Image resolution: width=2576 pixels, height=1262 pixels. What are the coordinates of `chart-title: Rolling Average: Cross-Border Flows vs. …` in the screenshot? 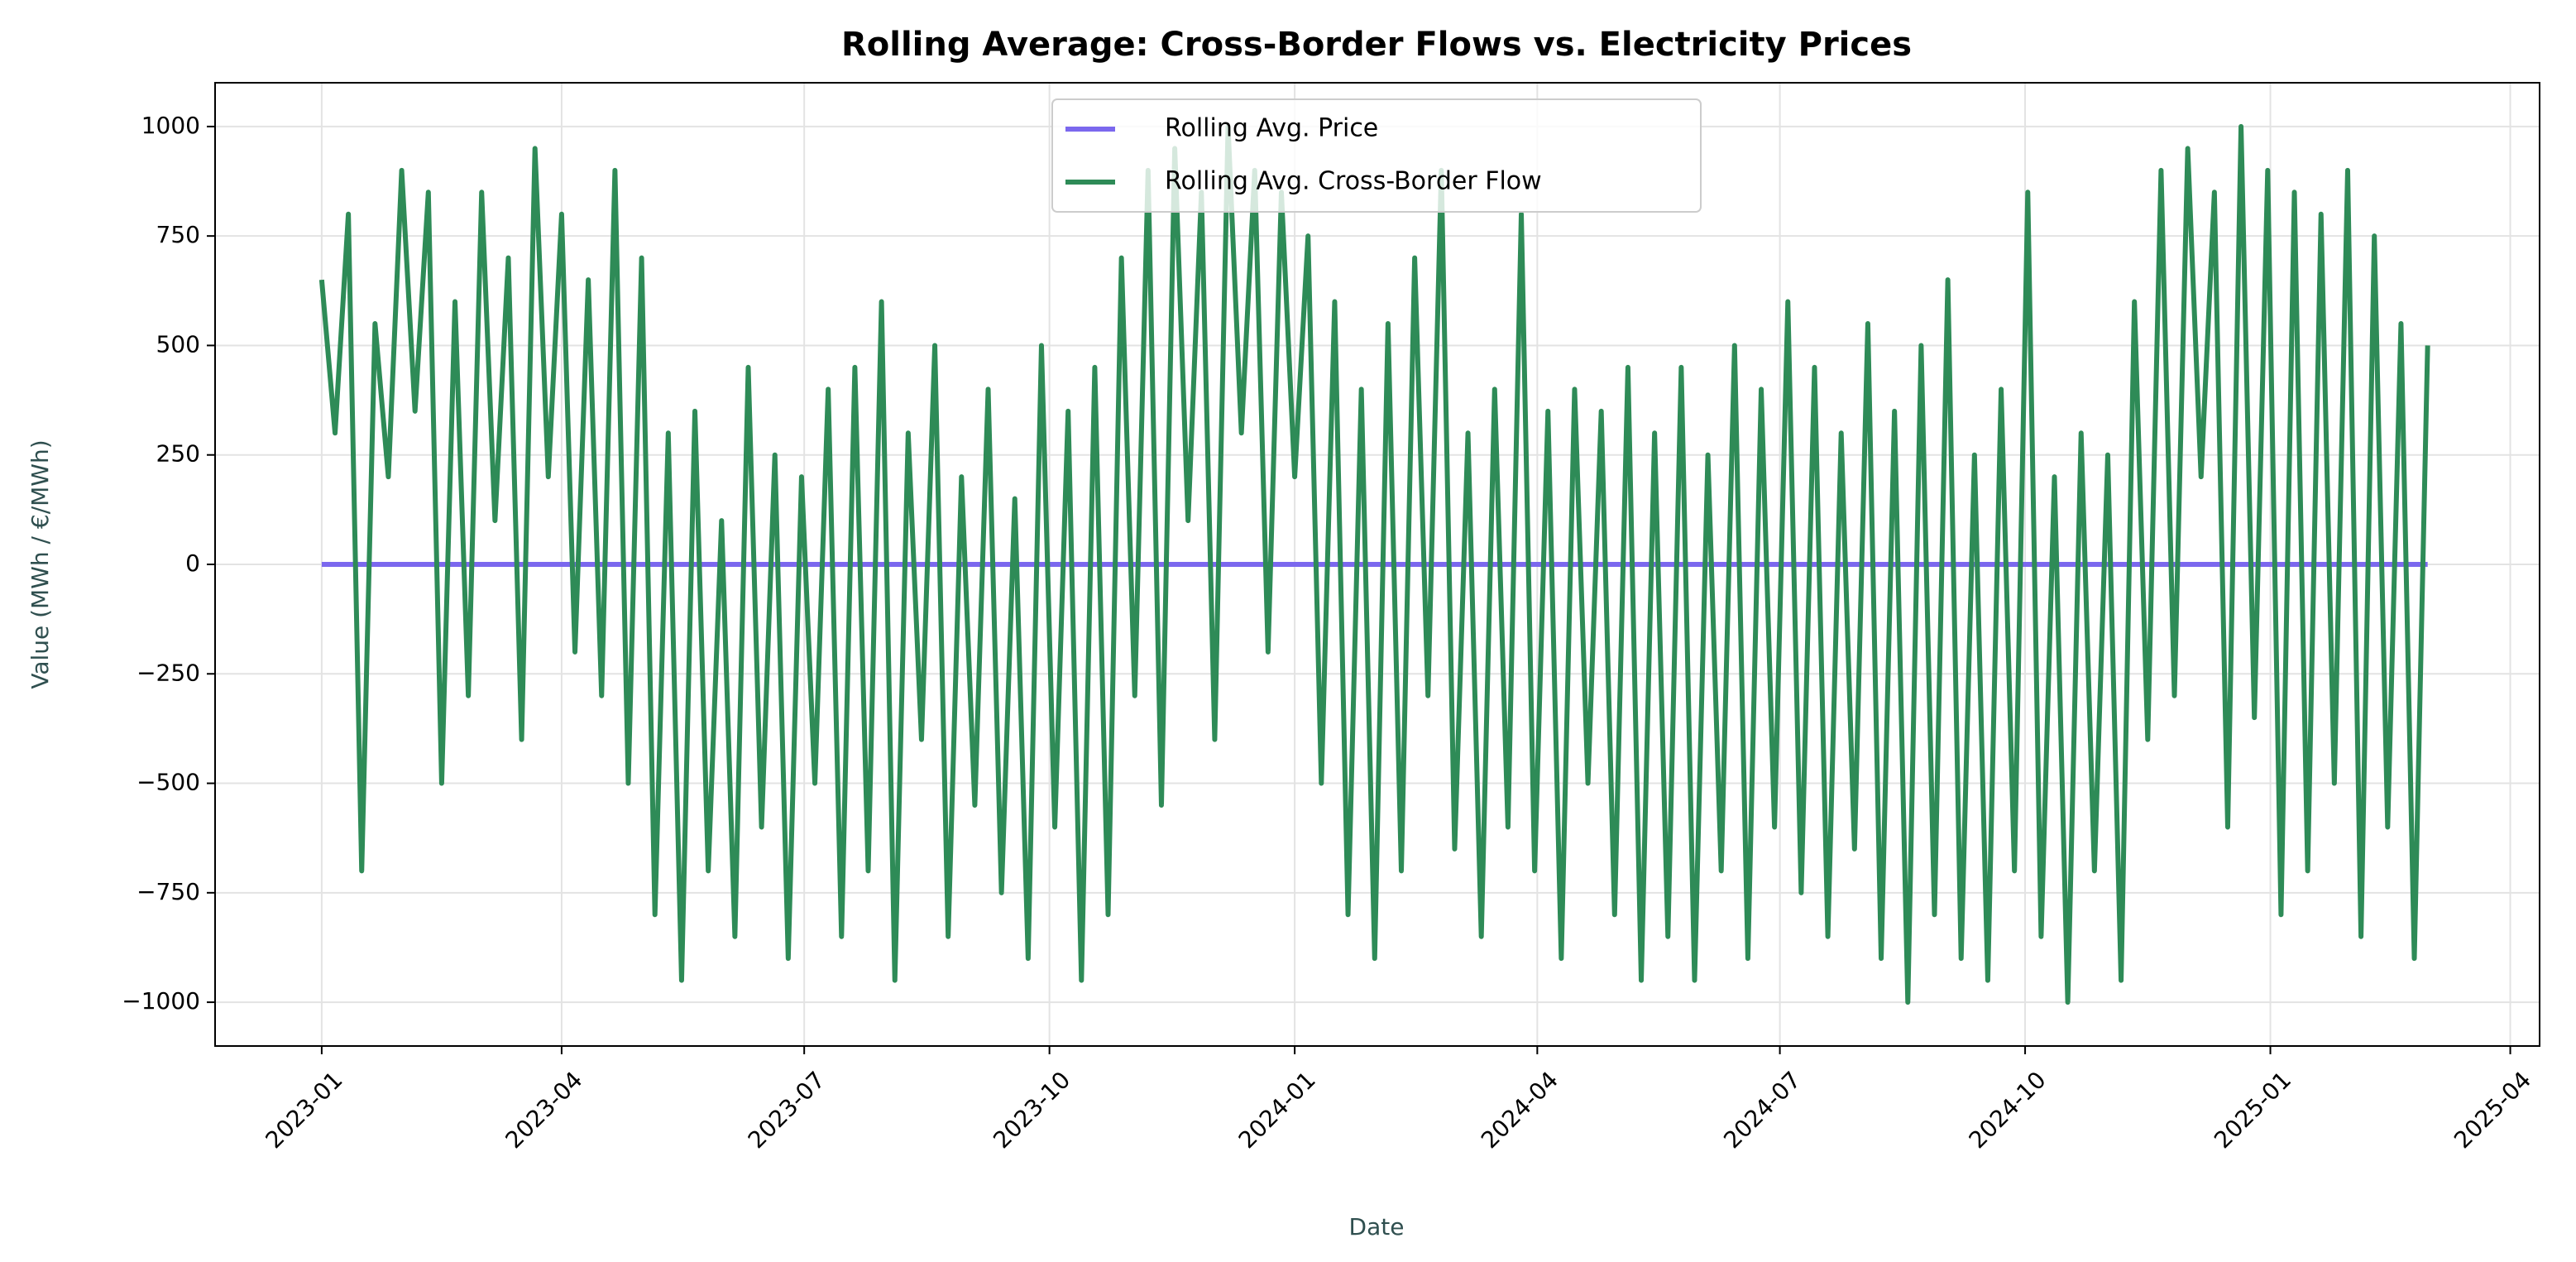 It's located at (1376, 45).